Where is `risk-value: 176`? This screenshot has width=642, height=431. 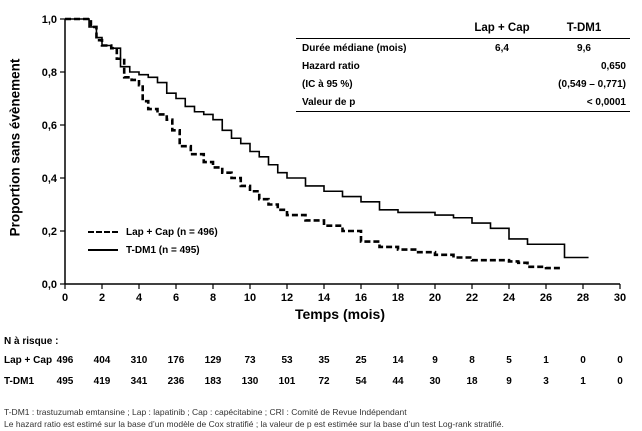 risk-value: 176 is located at coordinates (176, 360).